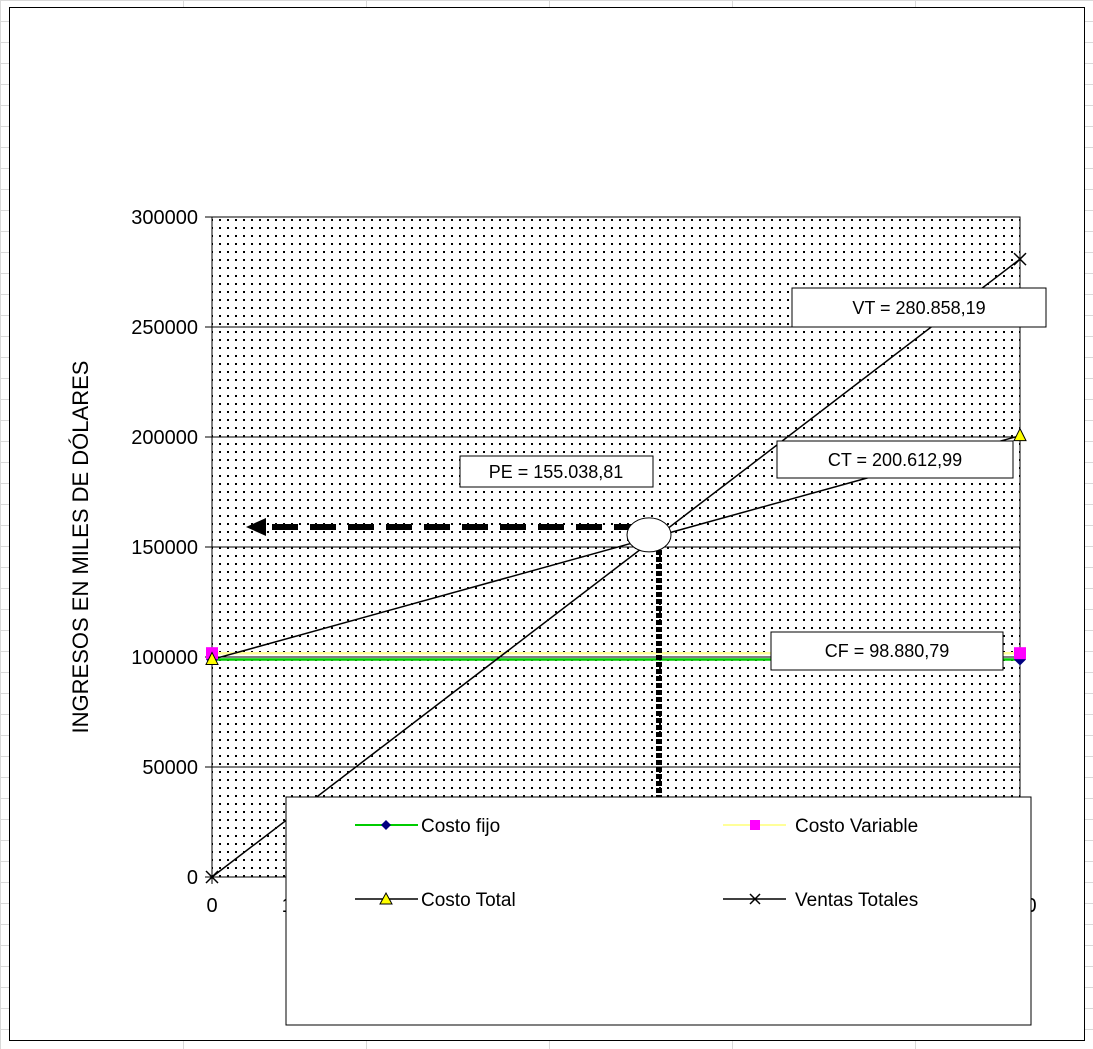 This screenshot has width=1093, height=1049. What do you see at coordinates (170, 768) in the screenshot?
I see `y-tick-label: 50000` at bounding box center [170, 768].